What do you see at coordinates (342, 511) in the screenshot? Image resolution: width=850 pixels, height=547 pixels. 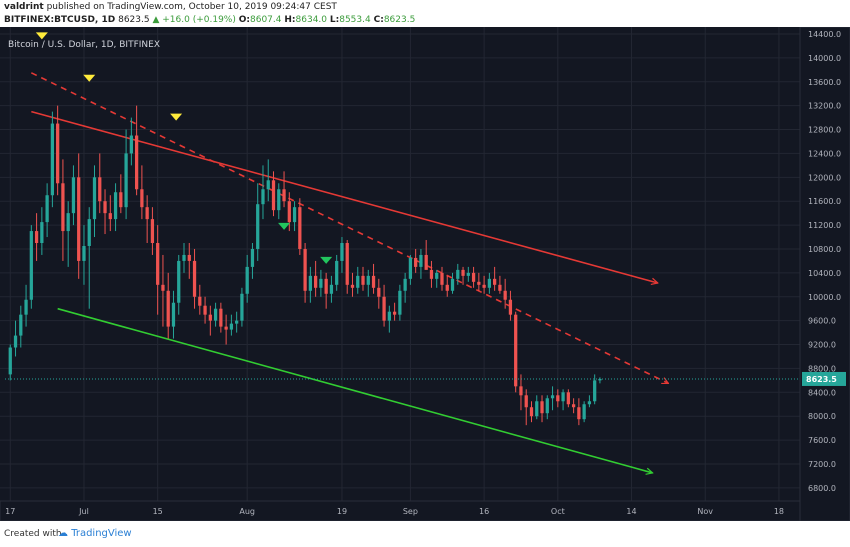 I see `x-tick-label: 19` at bounding box center [342, 511].